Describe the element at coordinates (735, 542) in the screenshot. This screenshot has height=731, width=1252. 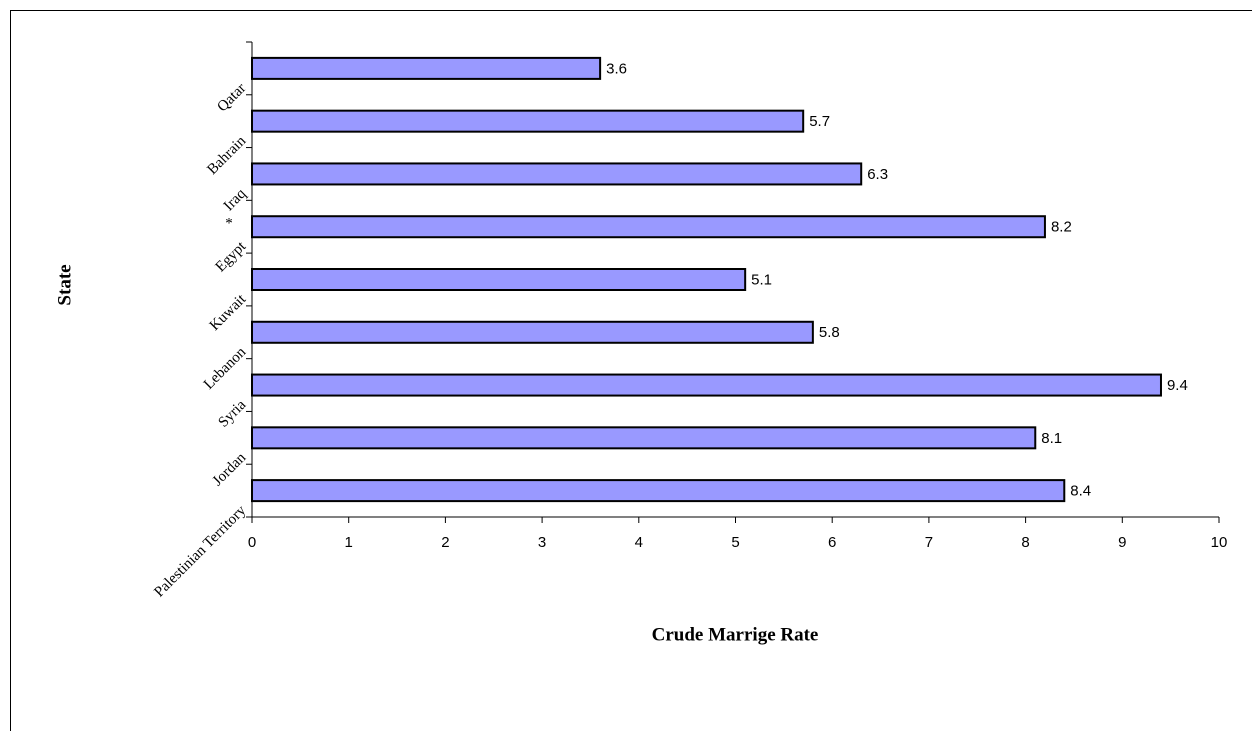
I see `x-tick-label: 5` at that location.